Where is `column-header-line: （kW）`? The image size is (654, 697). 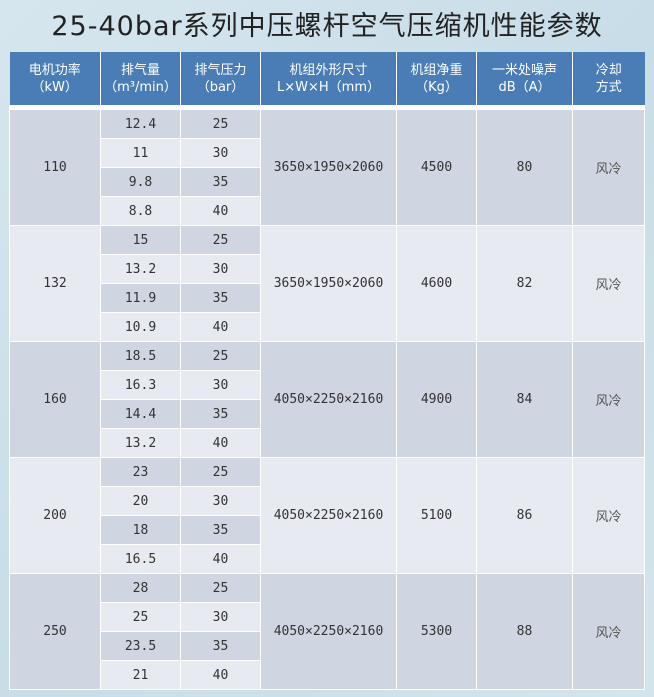 column-header-line: （kW） is located at coordinates (54, 87).